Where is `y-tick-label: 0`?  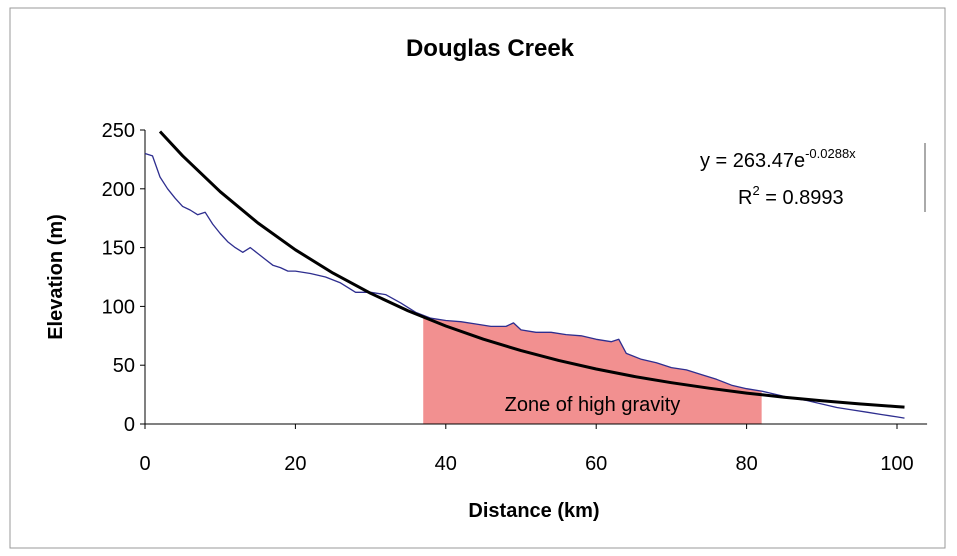
y-tick-label: 0 is located at coordinates (129, 425).